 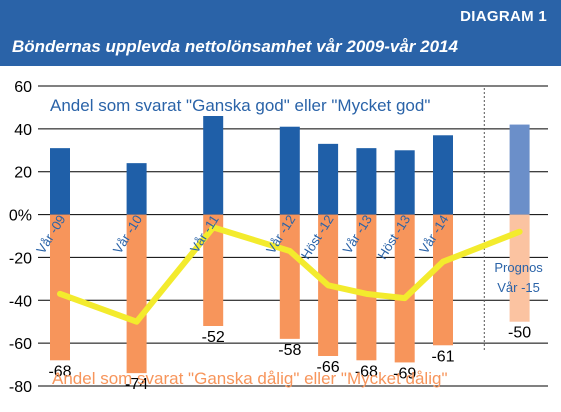 I want to click on negative-data-label: -61, so click(x=442, y=356).